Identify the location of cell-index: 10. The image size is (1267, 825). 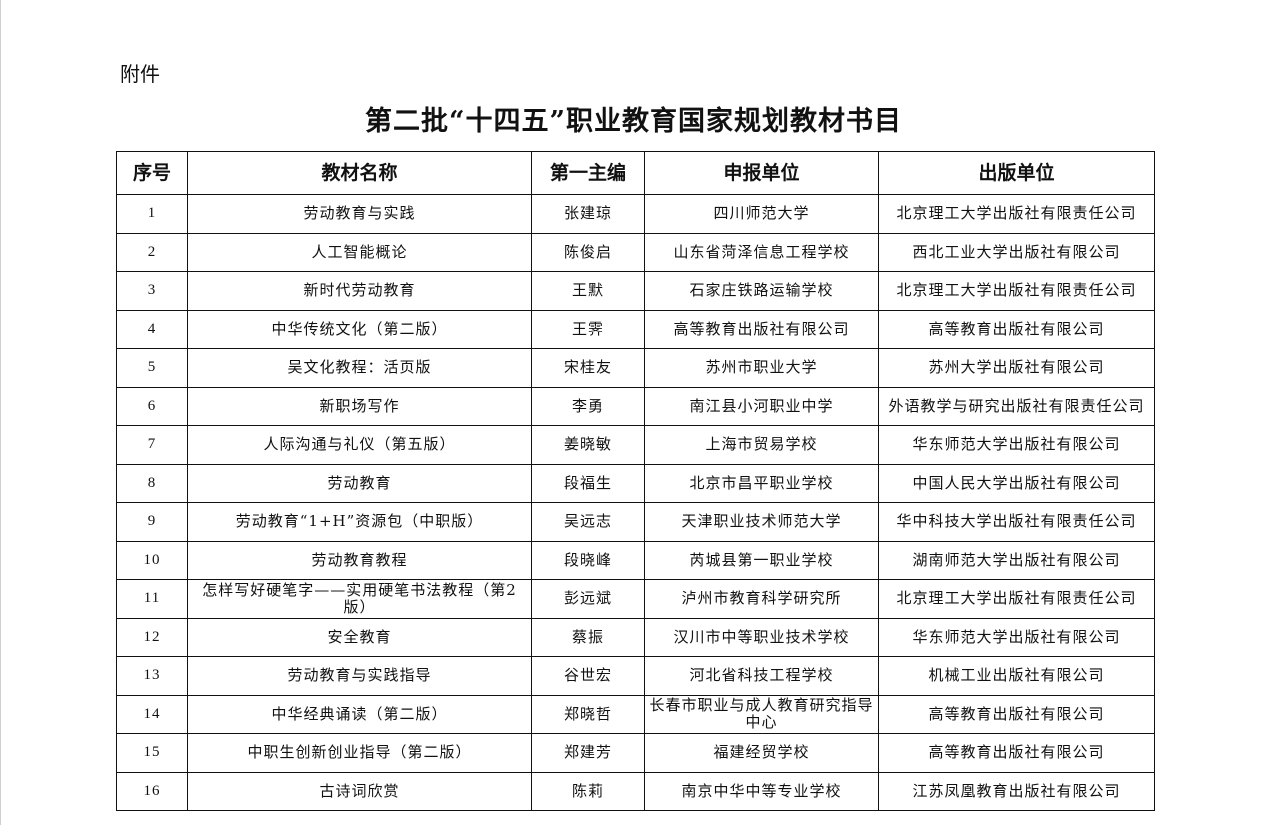
(152, 560).